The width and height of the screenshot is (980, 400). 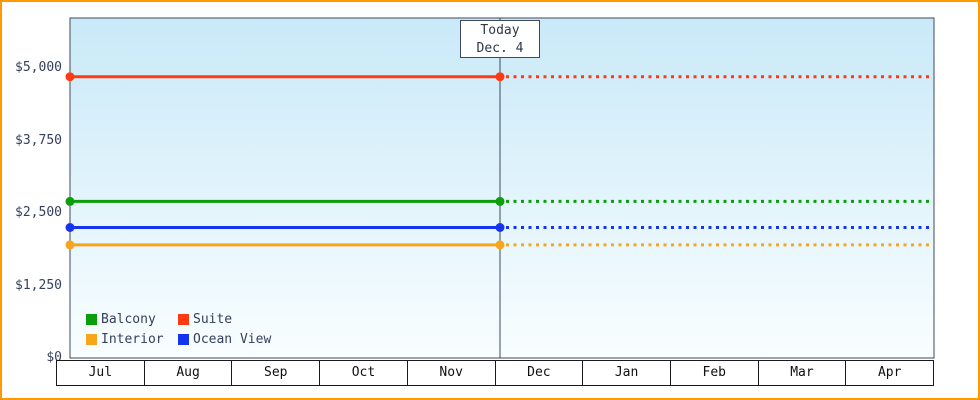 I want to click on legend: Balcony Suite Interior Ocean View, so click(x=178, y=329).